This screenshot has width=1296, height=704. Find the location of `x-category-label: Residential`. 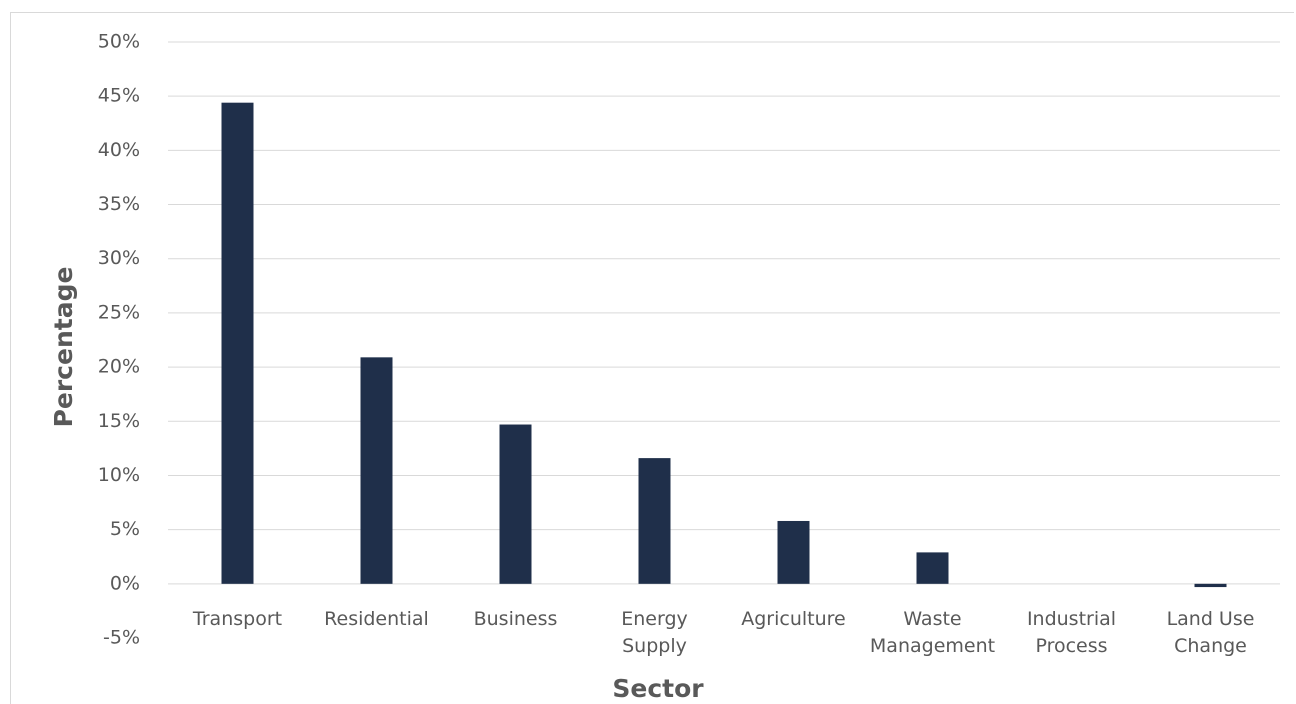

x-category-label: Residential is located at coordinates (376, 619).